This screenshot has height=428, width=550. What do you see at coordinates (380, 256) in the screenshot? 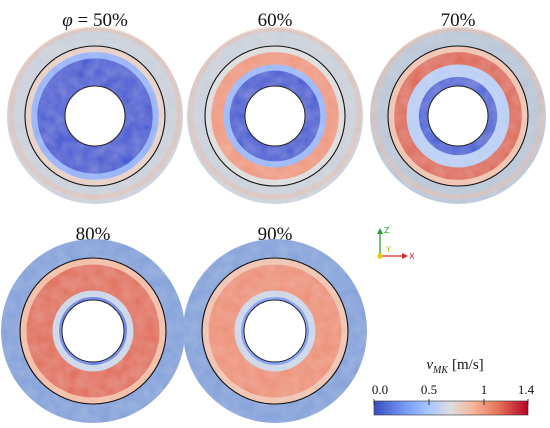
I see `y-axis-dot` at bounding box center [380, 256].